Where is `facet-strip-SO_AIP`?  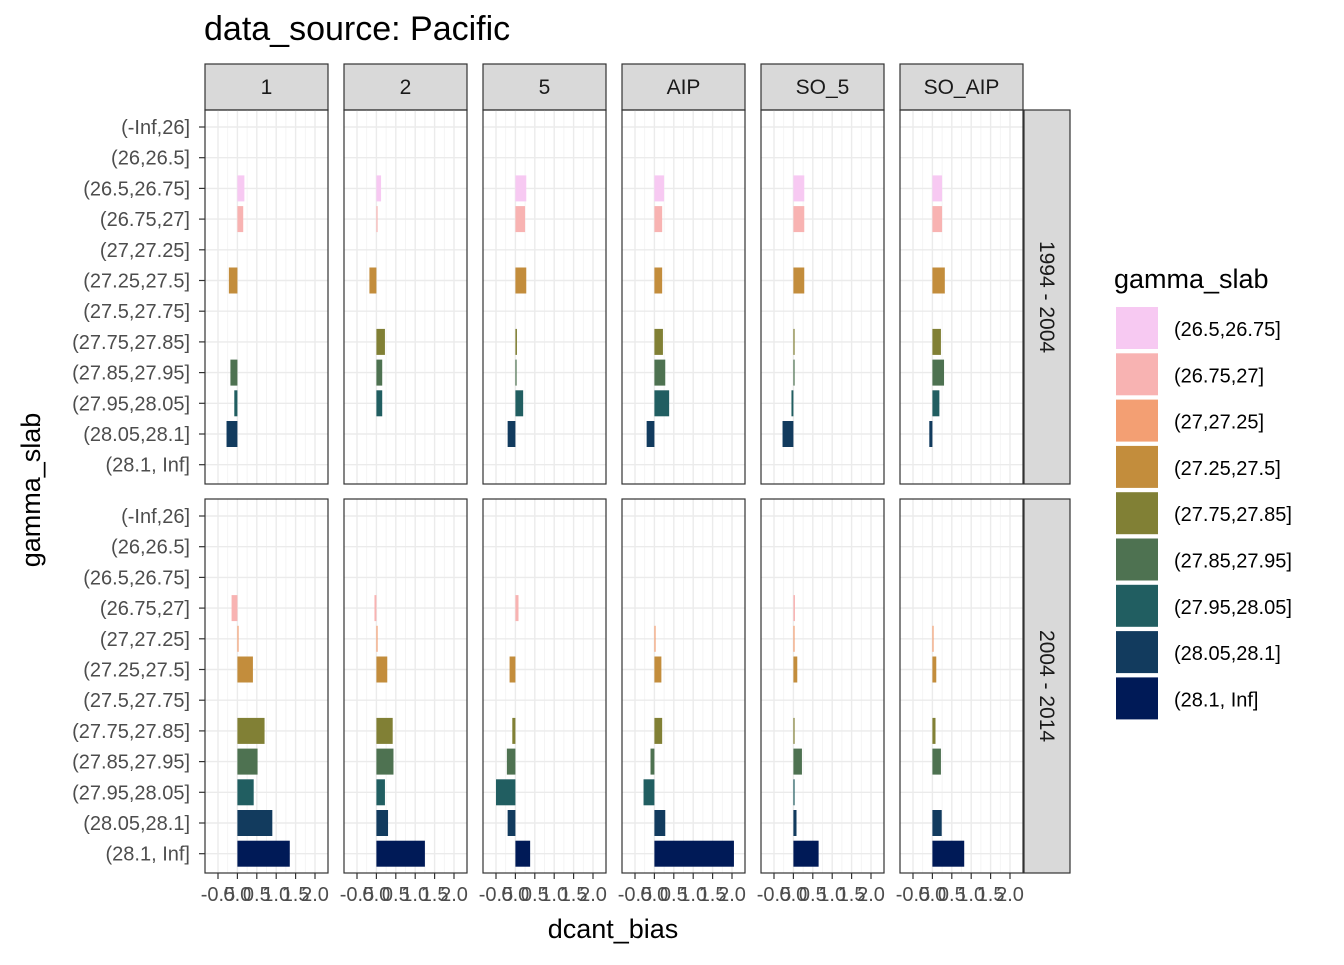
facet-strip-SO_AIP is located at coordinates (961, 87).